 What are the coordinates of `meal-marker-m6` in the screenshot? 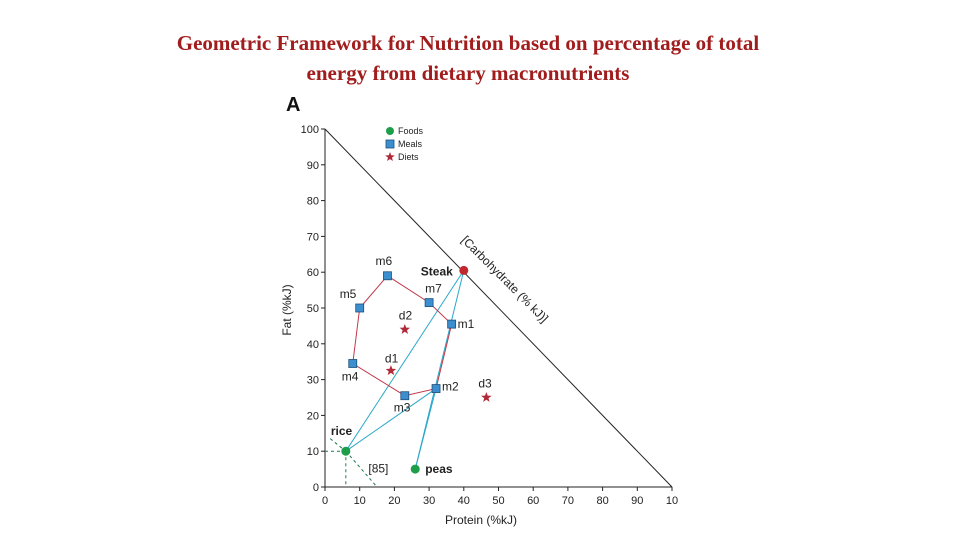 It's located at (387, 276).